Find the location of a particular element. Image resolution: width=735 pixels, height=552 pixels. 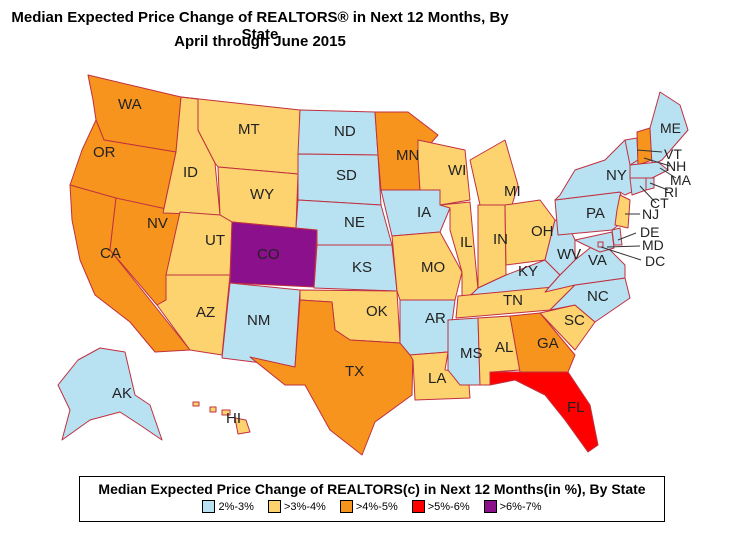

state-label-WI: WI is located at coordinates (457, 170).